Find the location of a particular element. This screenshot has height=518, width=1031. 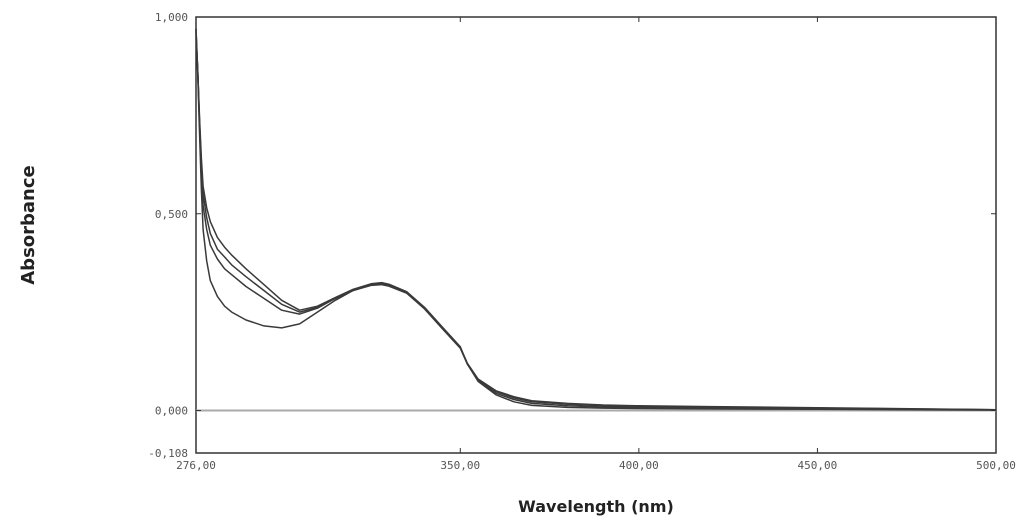

y-tick-label: 0,000 is located at coordinates (171, 411).